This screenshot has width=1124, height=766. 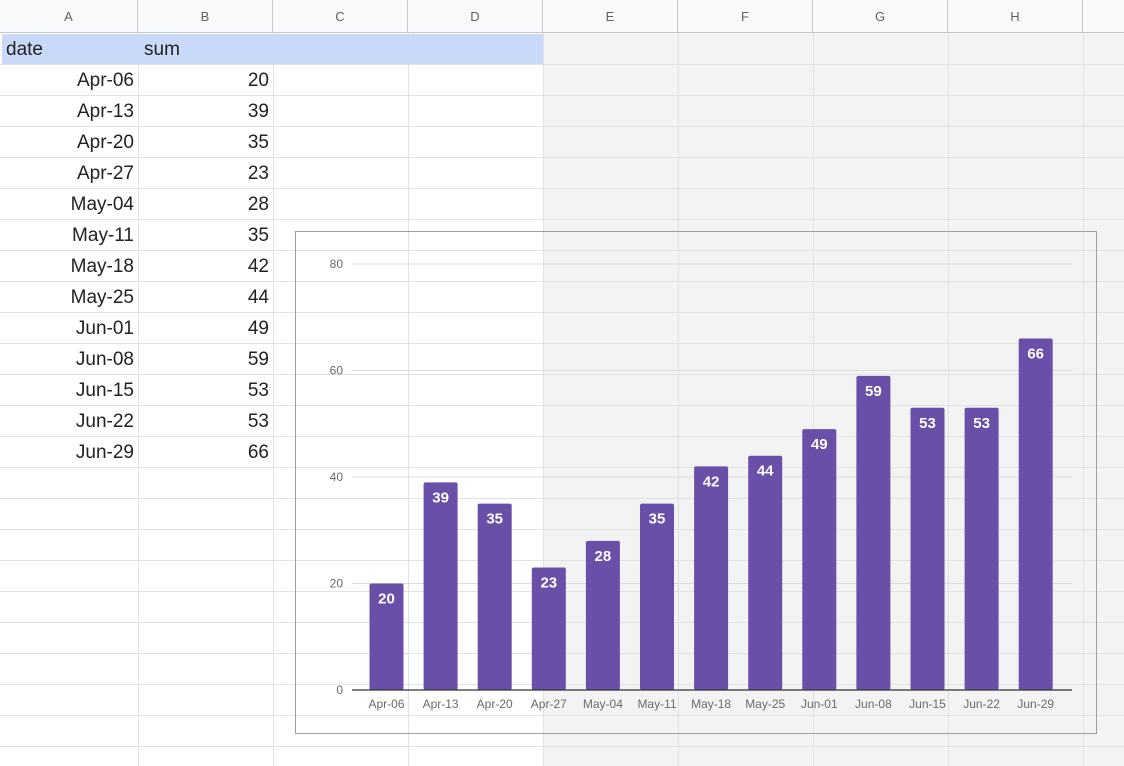 What do you see at coordinates (745, 16) in the screenshot?
I see `column-header-f: F` at bounding box center [745, 16].